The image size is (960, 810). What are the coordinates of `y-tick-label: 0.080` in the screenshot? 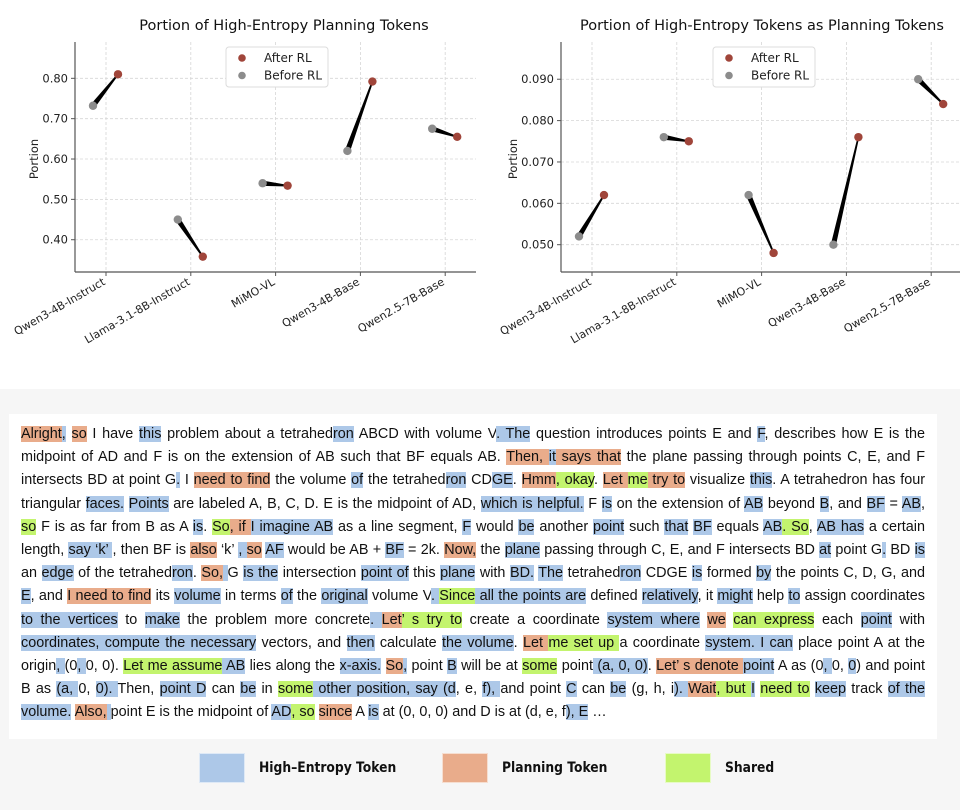 It's located at (537, 121).